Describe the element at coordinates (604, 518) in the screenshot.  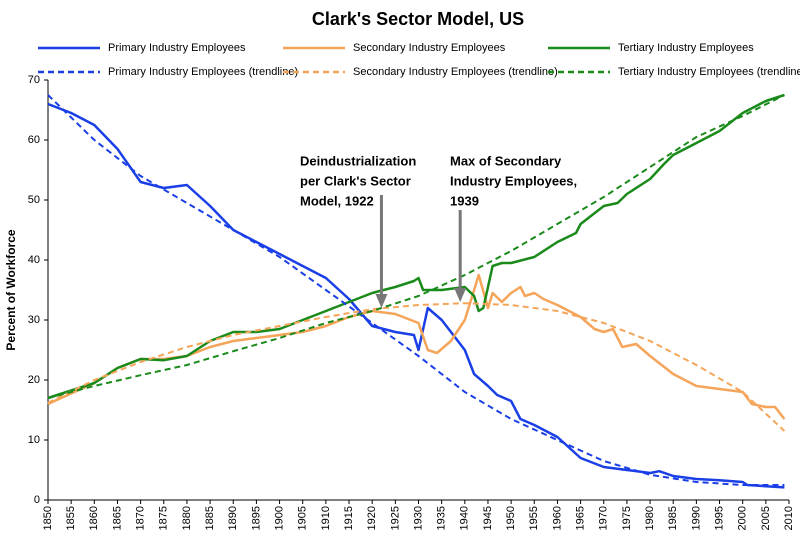
I see `x-tick-label: 1970` at that location.